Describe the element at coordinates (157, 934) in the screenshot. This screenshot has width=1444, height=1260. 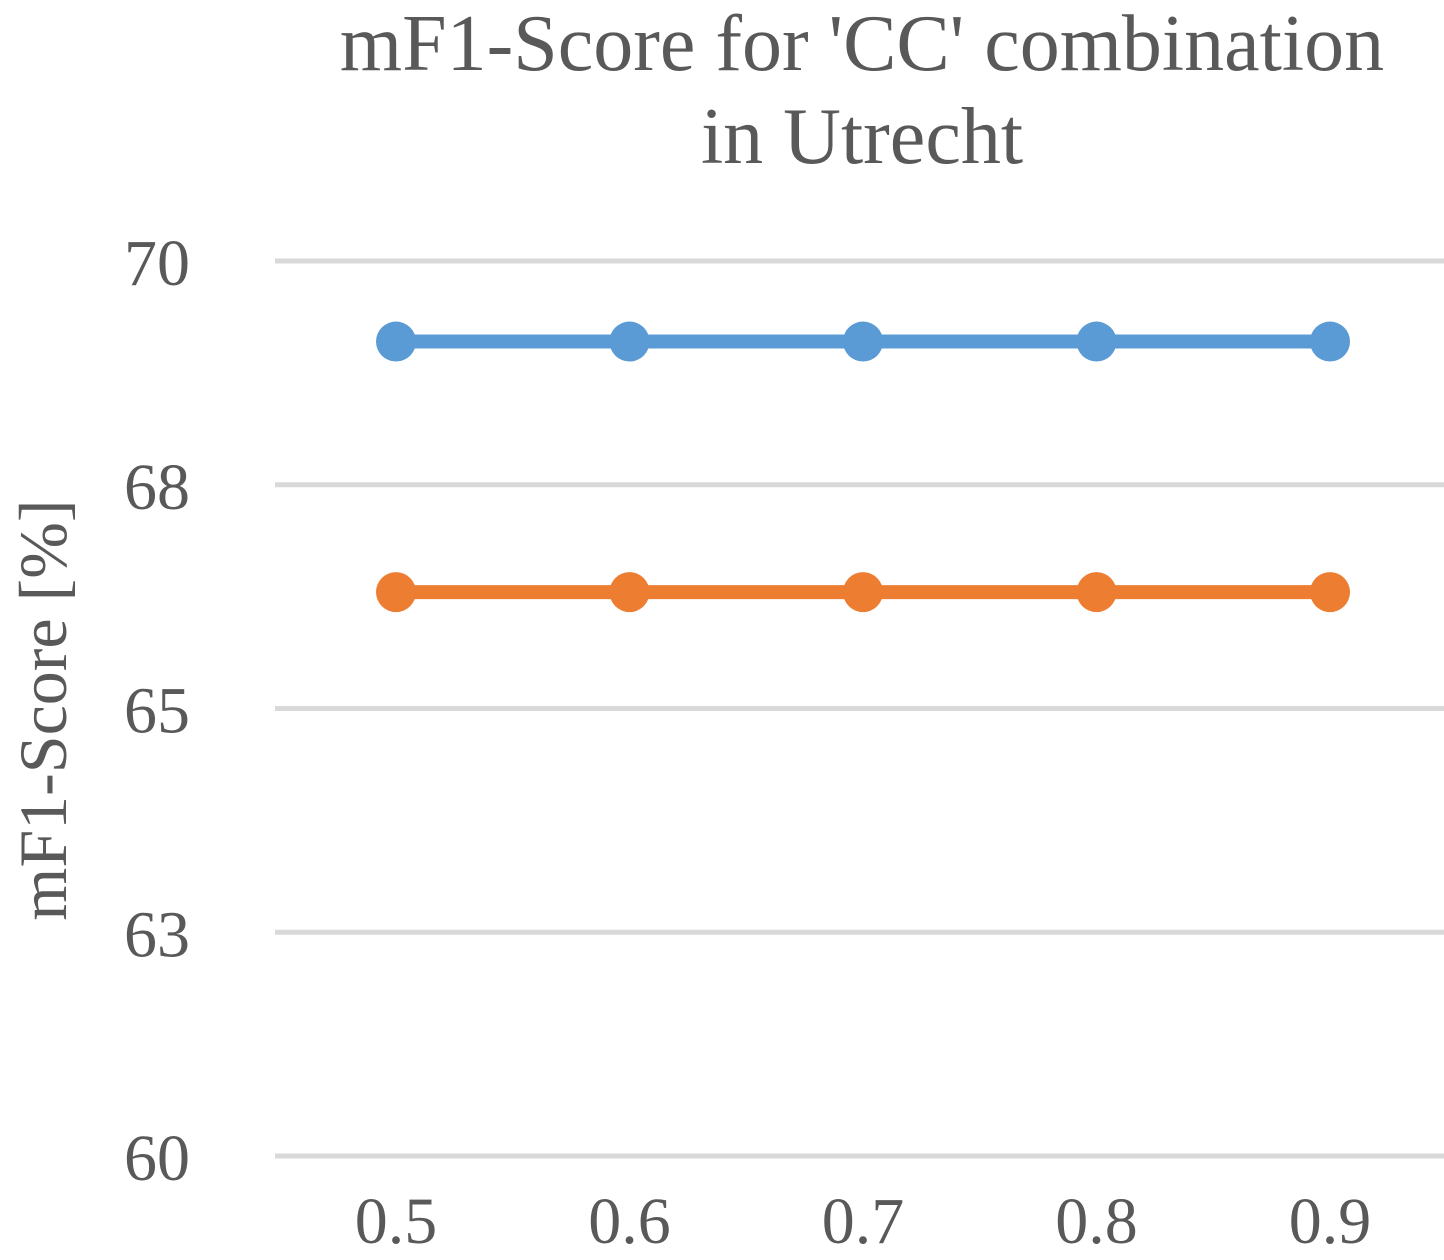
I see `y-tick-label: 63` at that location.